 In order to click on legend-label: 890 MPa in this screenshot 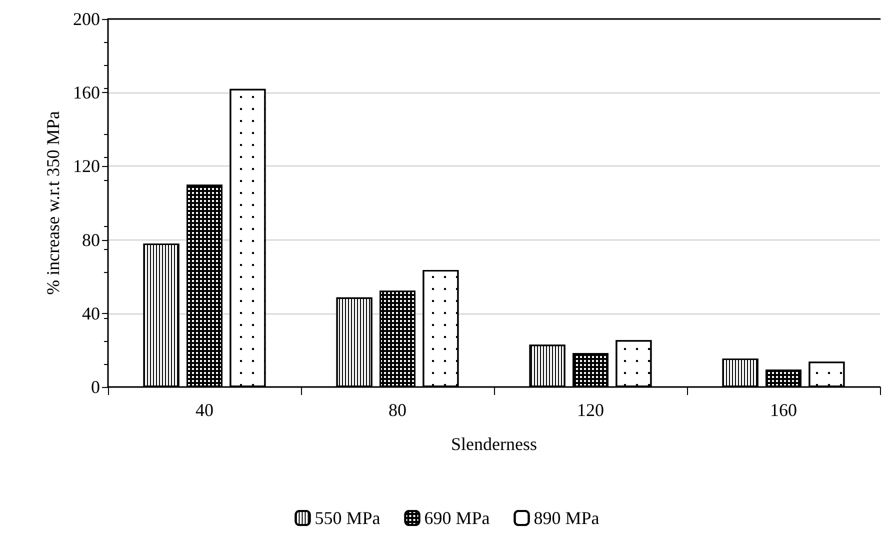, I will do `click(567, 518)`.